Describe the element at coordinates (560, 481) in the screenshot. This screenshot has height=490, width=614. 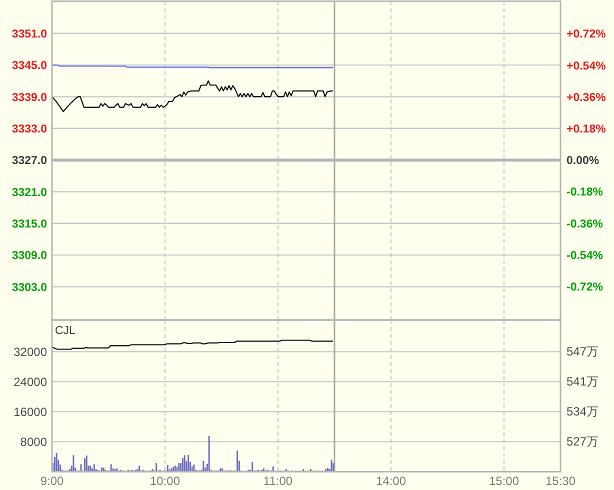
I see `x-tick-label: 15:30` at that location.